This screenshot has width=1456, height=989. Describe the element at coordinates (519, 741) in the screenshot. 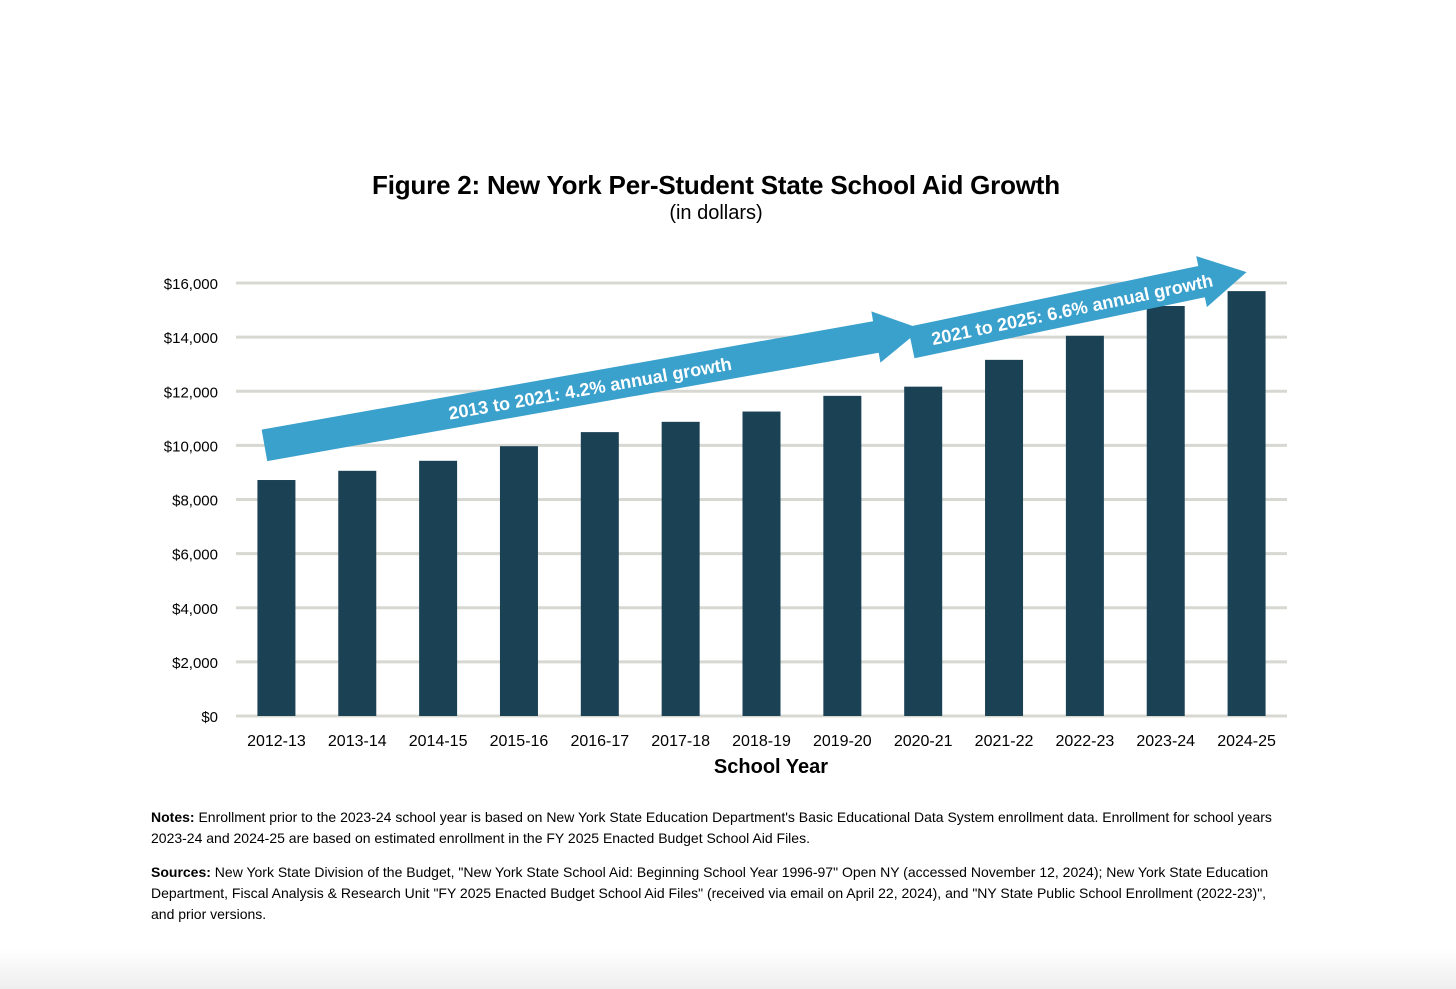

I see `x-tick-label: 2015-16` at that location.